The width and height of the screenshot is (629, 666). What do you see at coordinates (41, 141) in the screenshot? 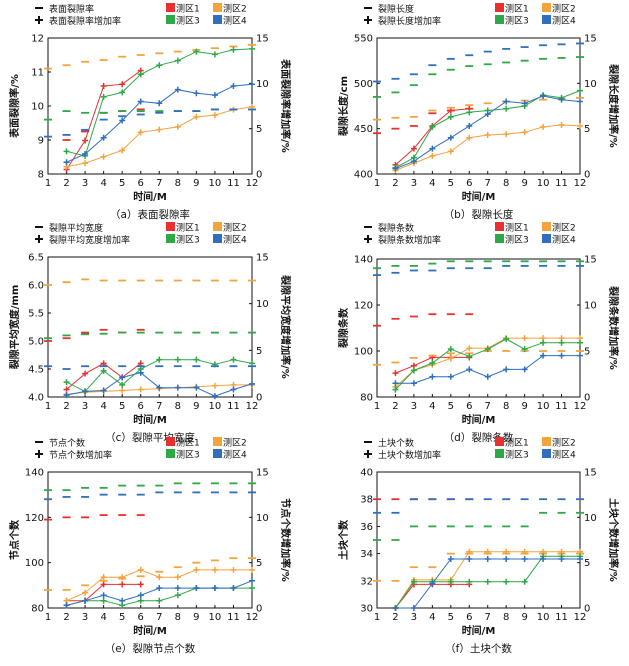
I see `y-tick-label: 9` at bounding box center [41, 141].